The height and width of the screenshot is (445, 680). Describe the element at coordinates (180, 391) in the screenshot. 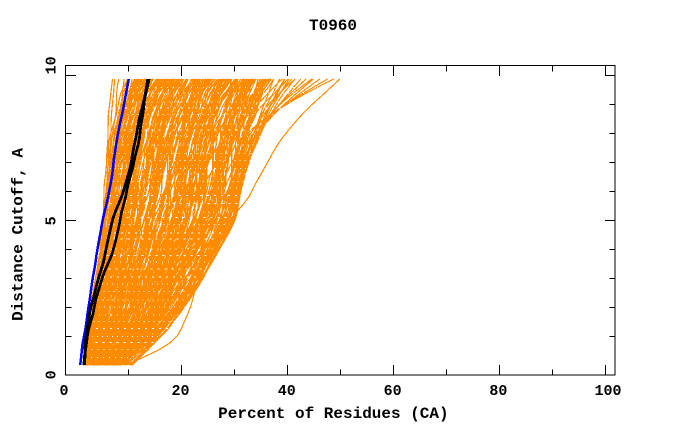

I see `svg-text: 20` at that location.